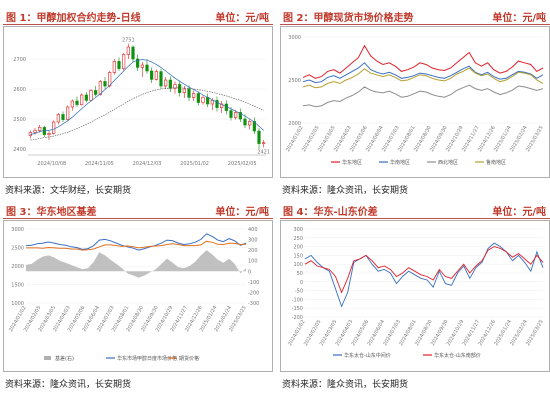  I want to click on y-right-tick-label: -100, so click(253, 283).